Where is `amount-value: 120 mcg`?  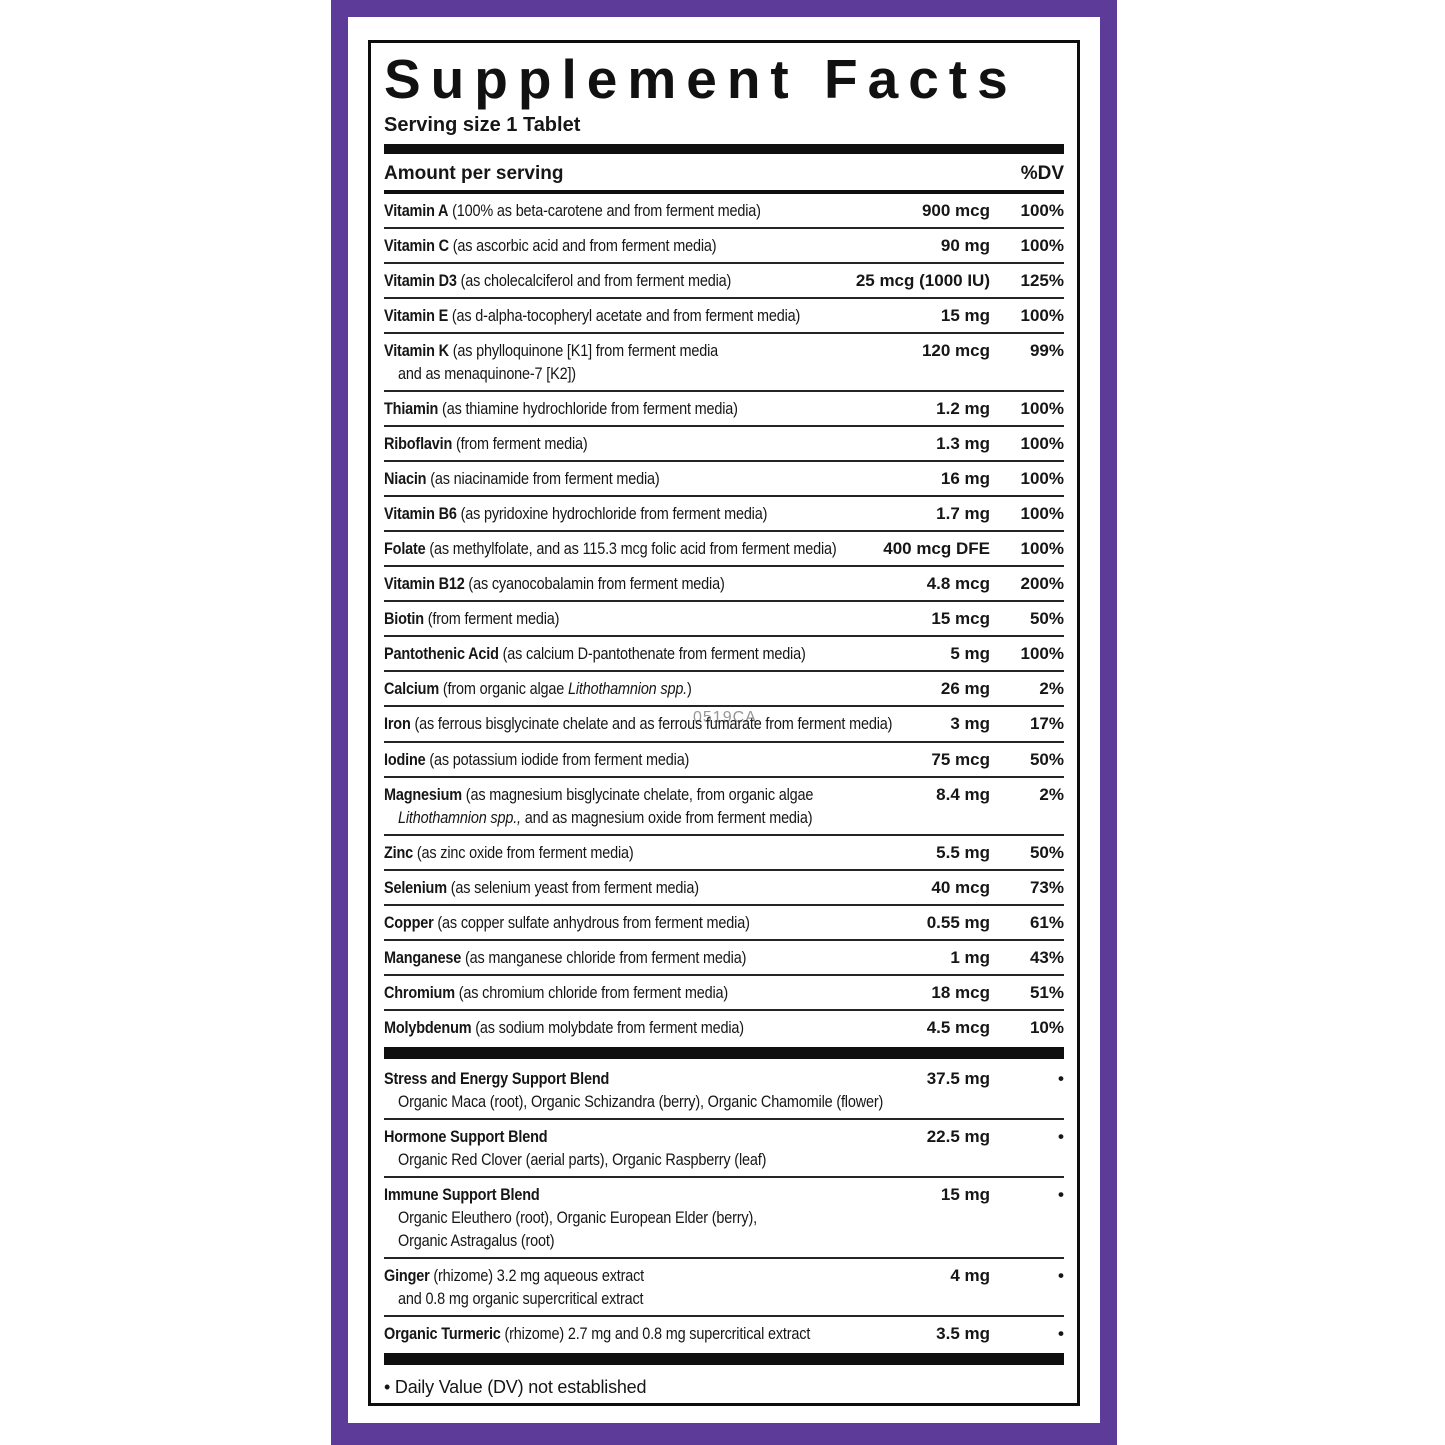
amount-value: 120 mcg is located at coordinates (955, 350).